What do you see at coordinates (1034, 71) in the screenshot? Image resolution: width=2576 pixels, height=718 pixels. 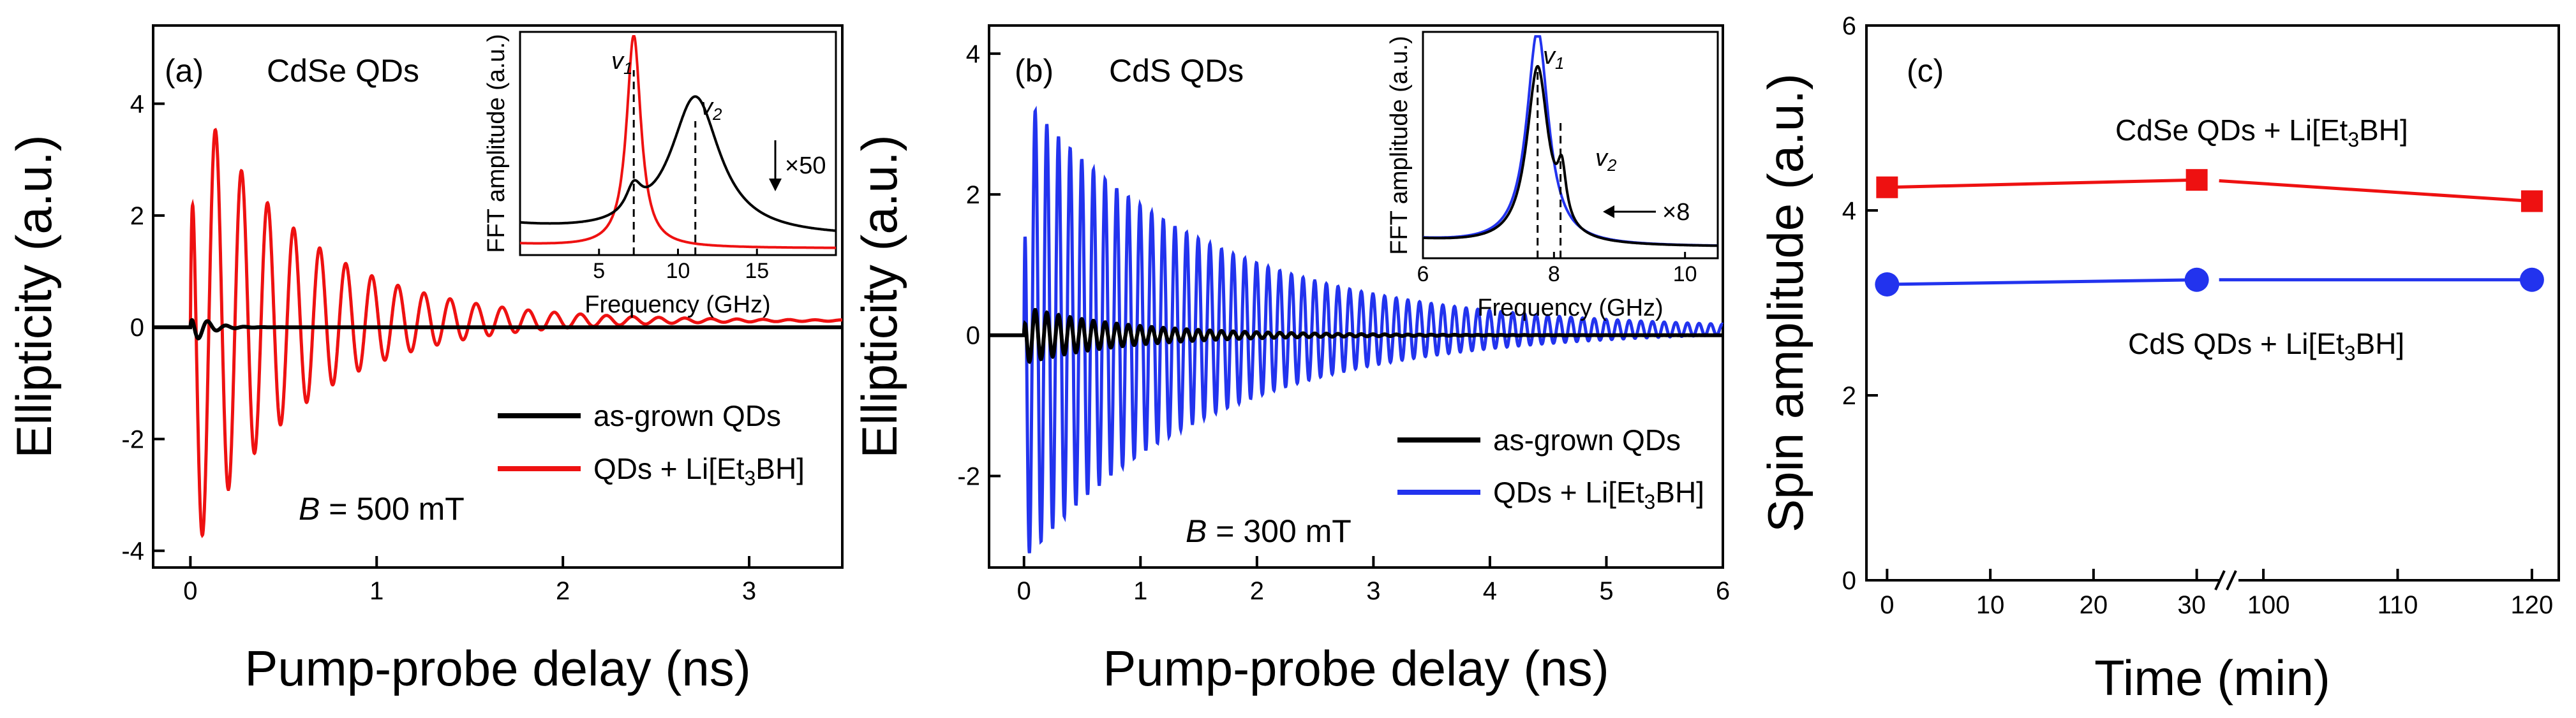 I see `panel-b-label: (b)` at bounding box center [1034, 71].